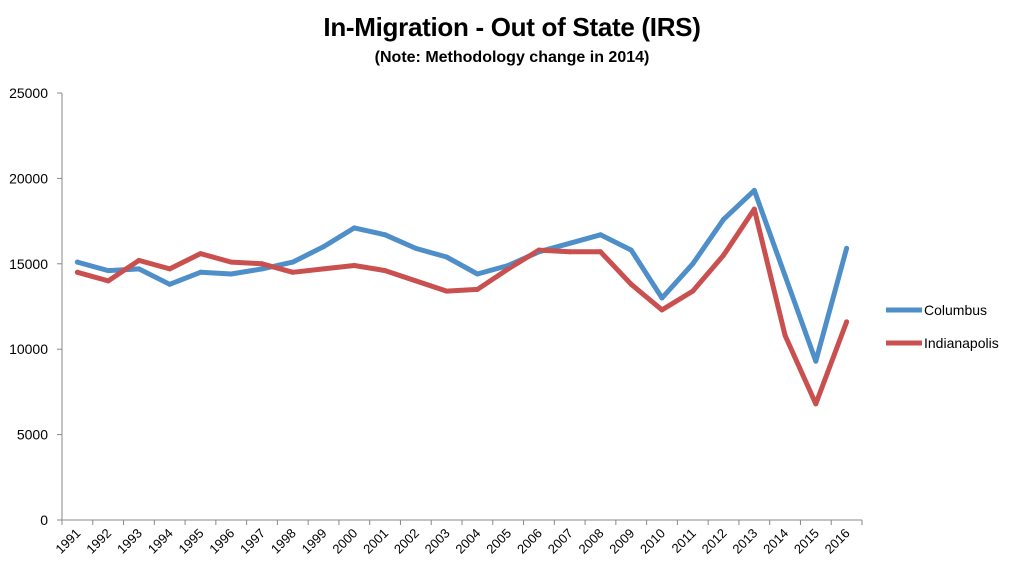  Describe the element at coordinates (837, 541) in the screenshot. I see `x-tick-label: 2016` at that location.